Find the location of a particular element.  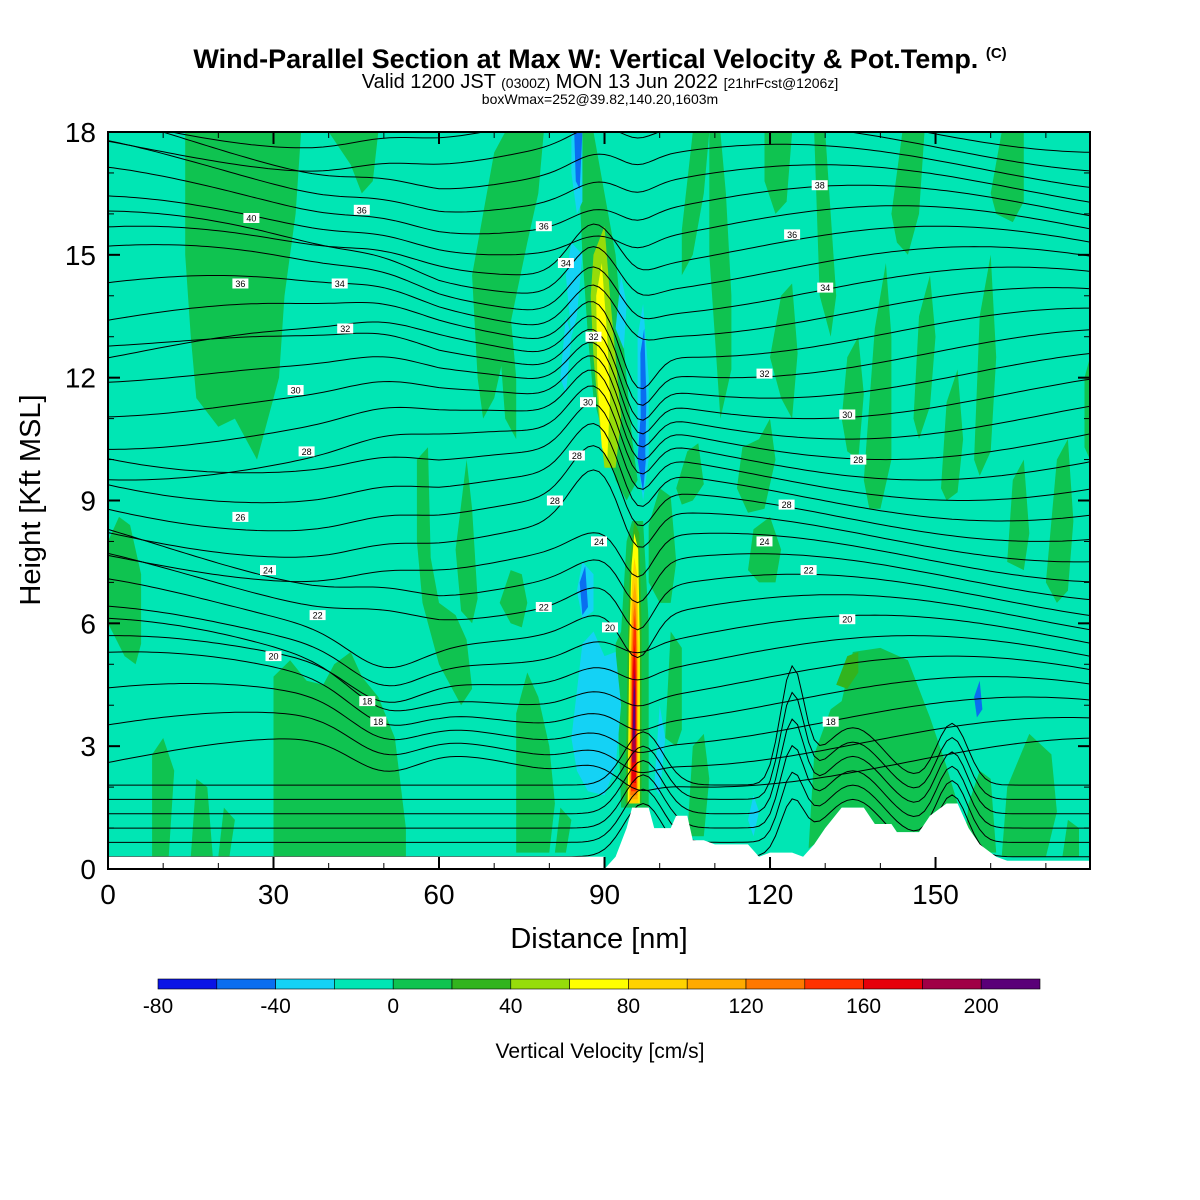

contour-label-text: 32 is located at coordinates (764, 374).